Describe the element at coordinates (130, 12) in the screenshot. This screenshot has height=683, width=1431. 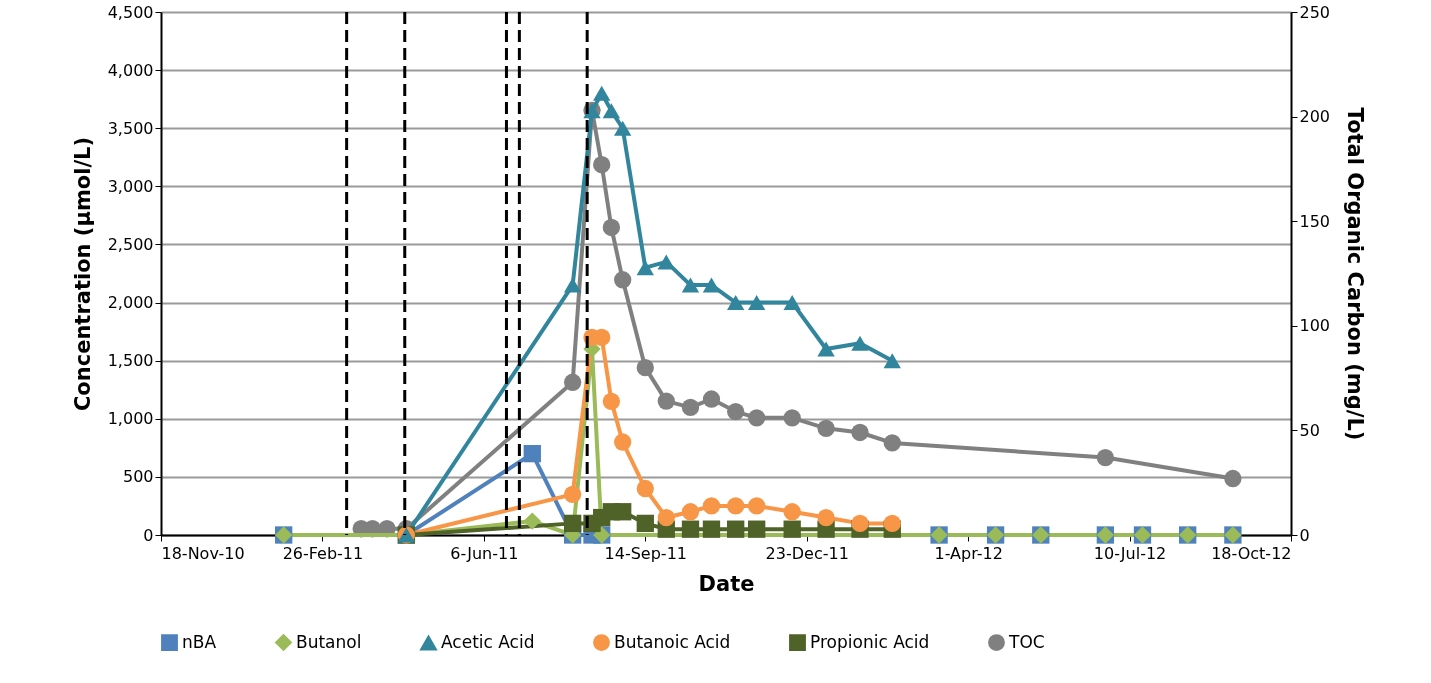
I see `y-tick-label: 4,500` at that location.